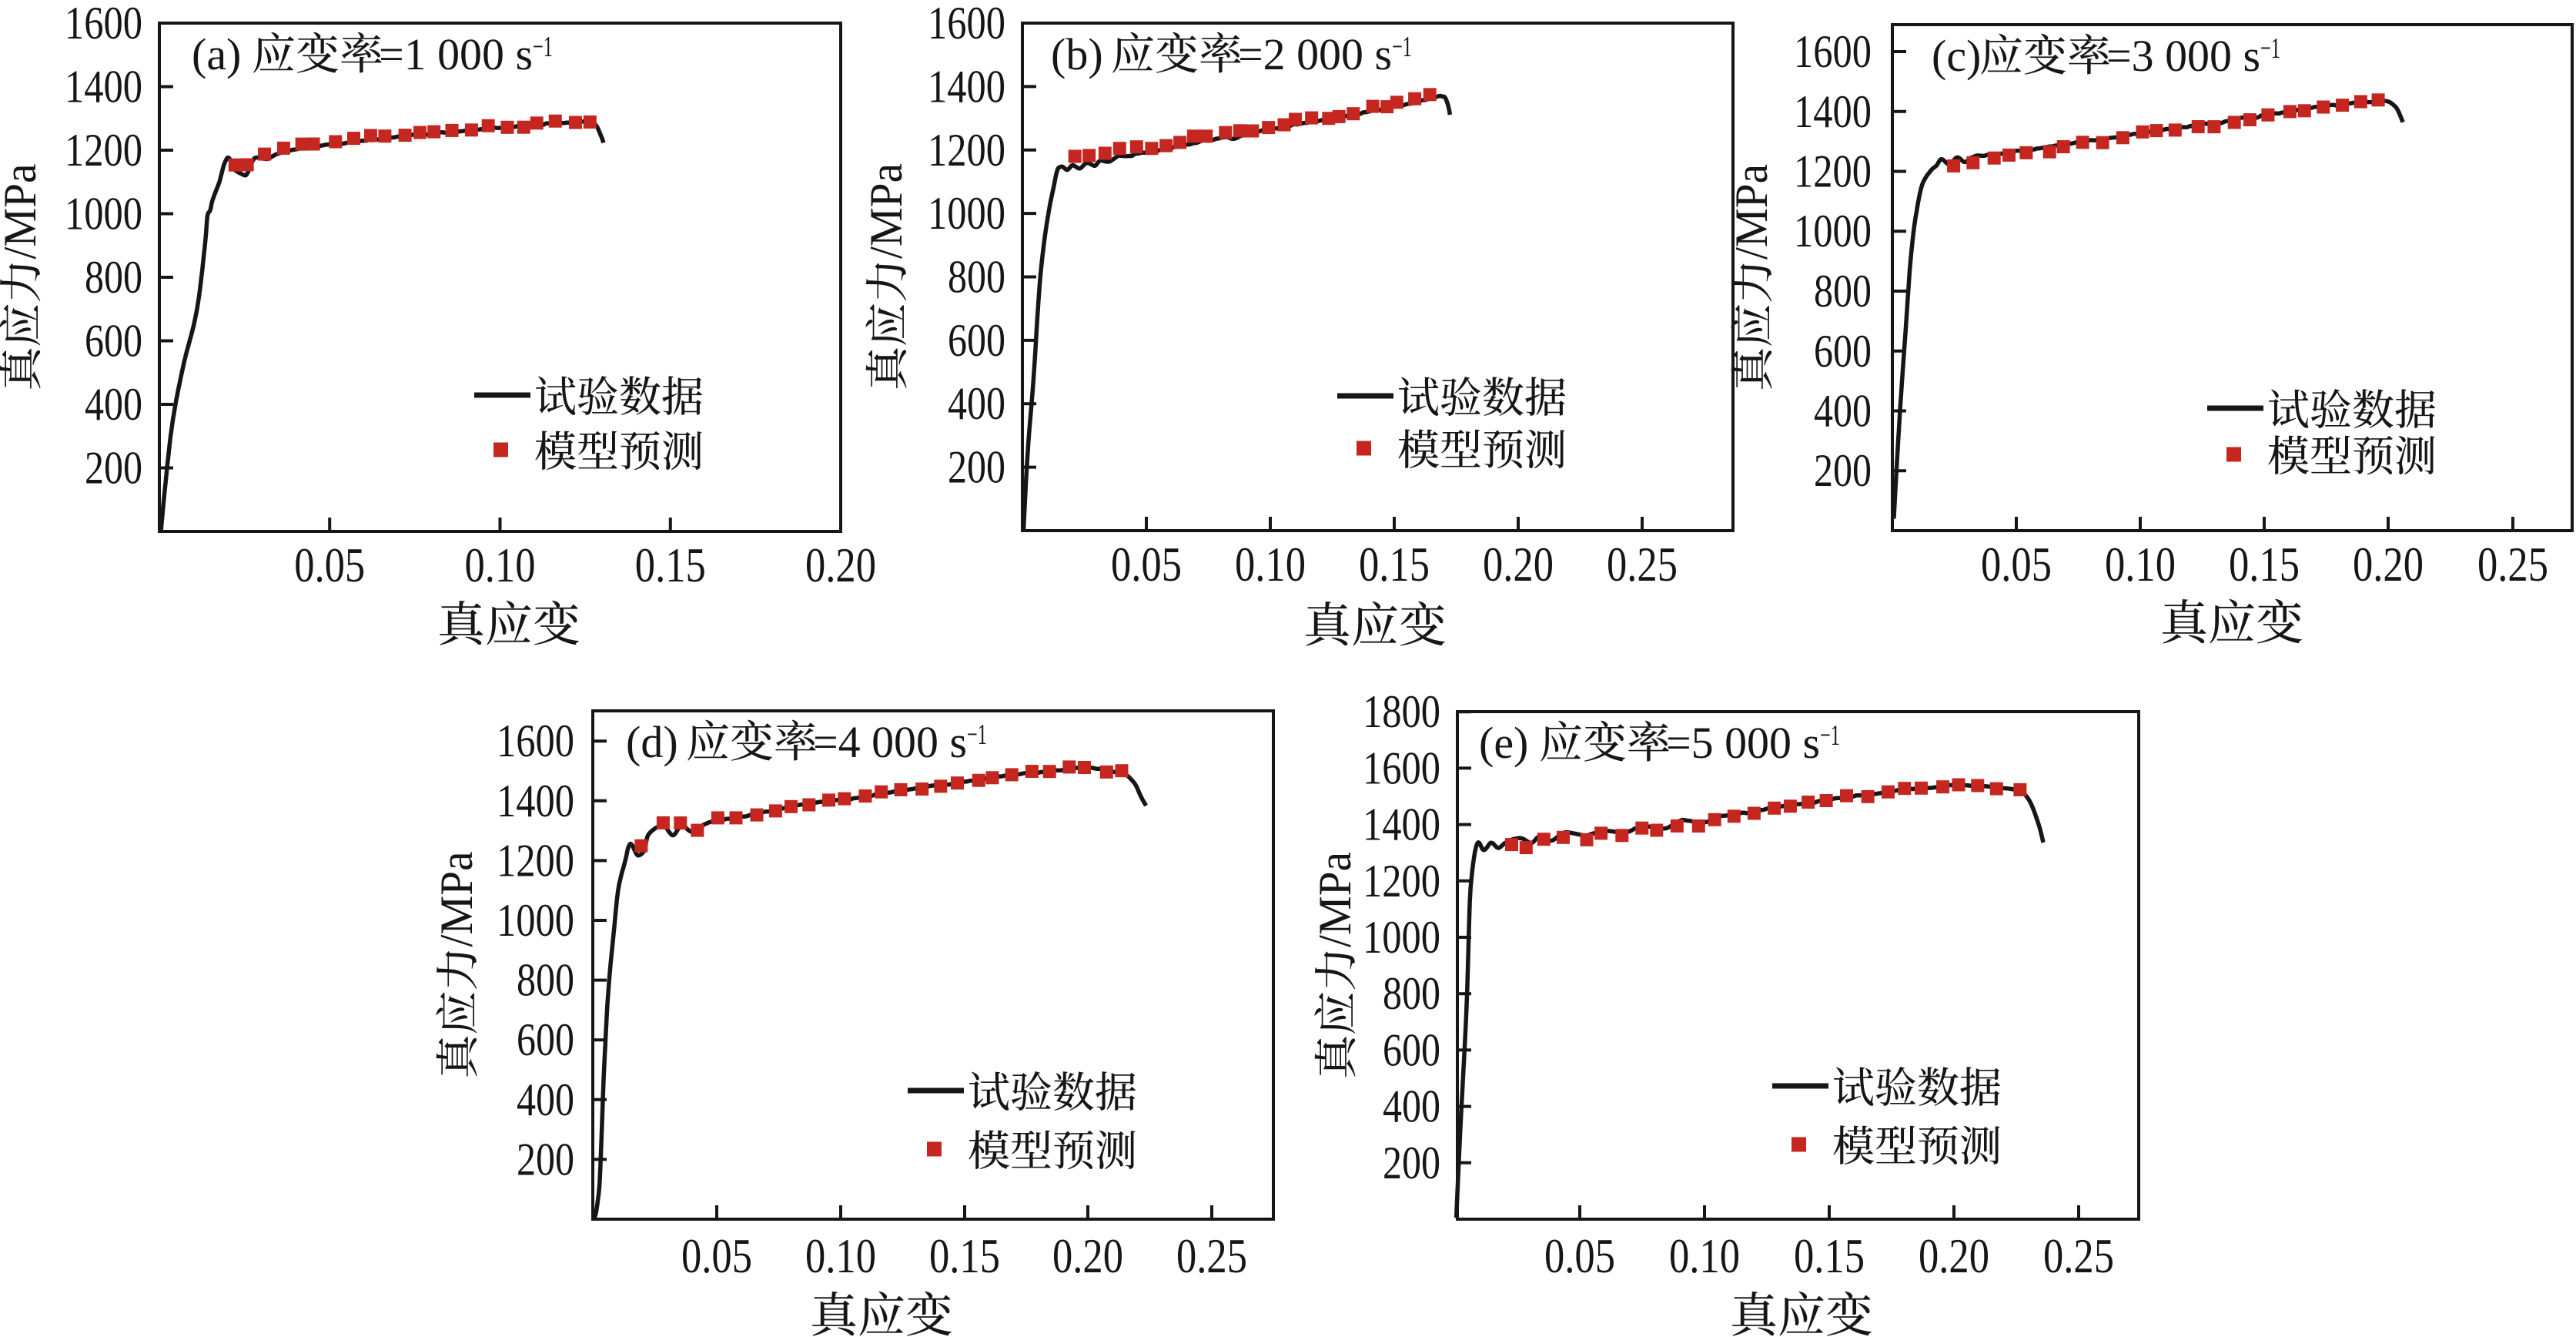 This screenshot has width=2576, height=1337. I want to click on svg-text: =2 000 s, so click(1315, 54).